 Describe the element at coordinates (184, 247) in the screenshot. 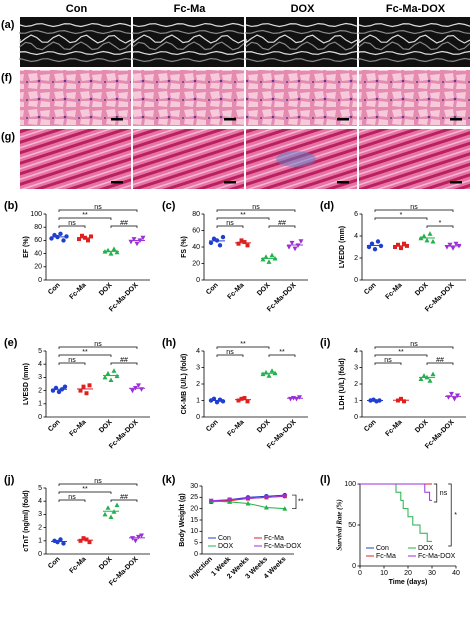

I see `y-axis-label: FS (%)` at that location.